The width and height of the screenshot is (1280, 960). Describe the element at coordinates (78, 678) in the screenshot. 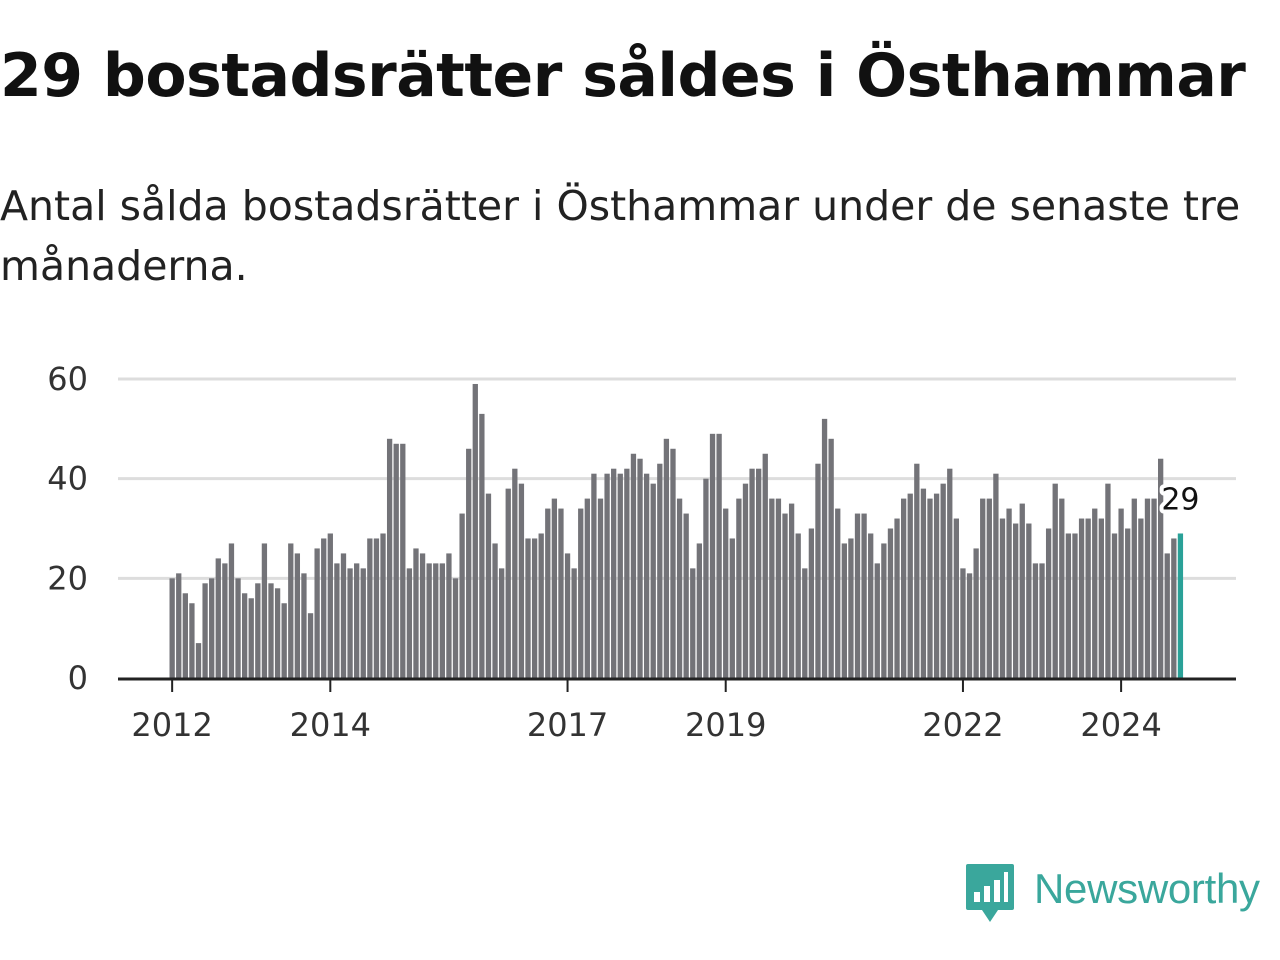

I see `y-tick-label: 0` at that location.